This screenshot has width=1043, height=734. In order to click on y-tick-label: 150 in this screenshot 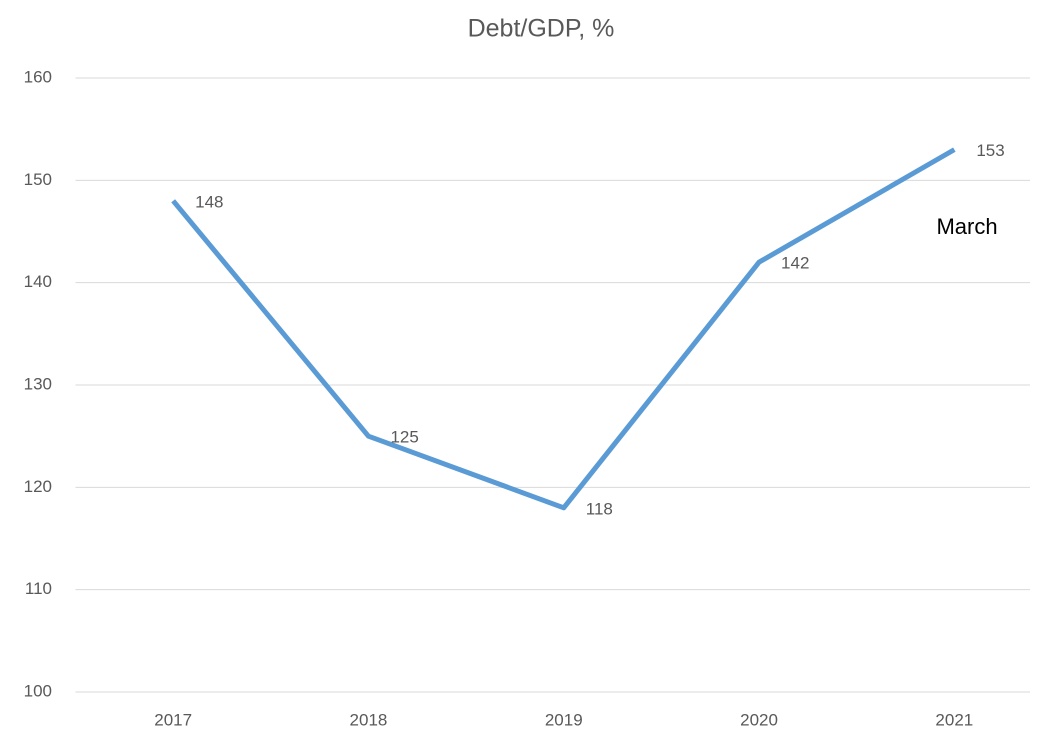, I will do `click(38, 179)`.